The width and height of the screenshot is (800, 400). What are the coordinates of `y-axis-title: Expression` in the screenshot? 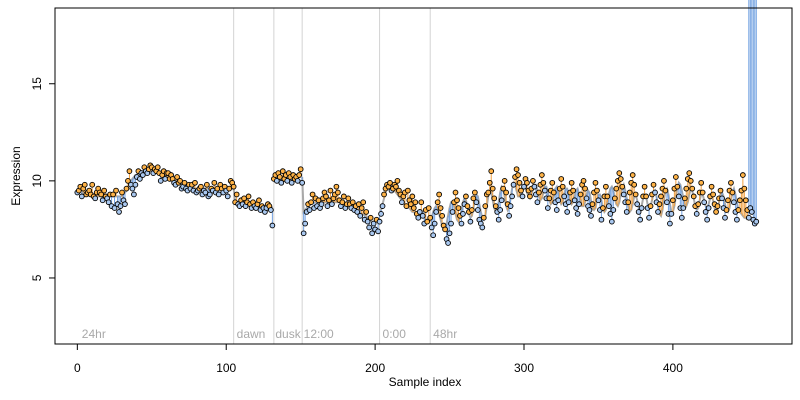 It's located at (16, 175).